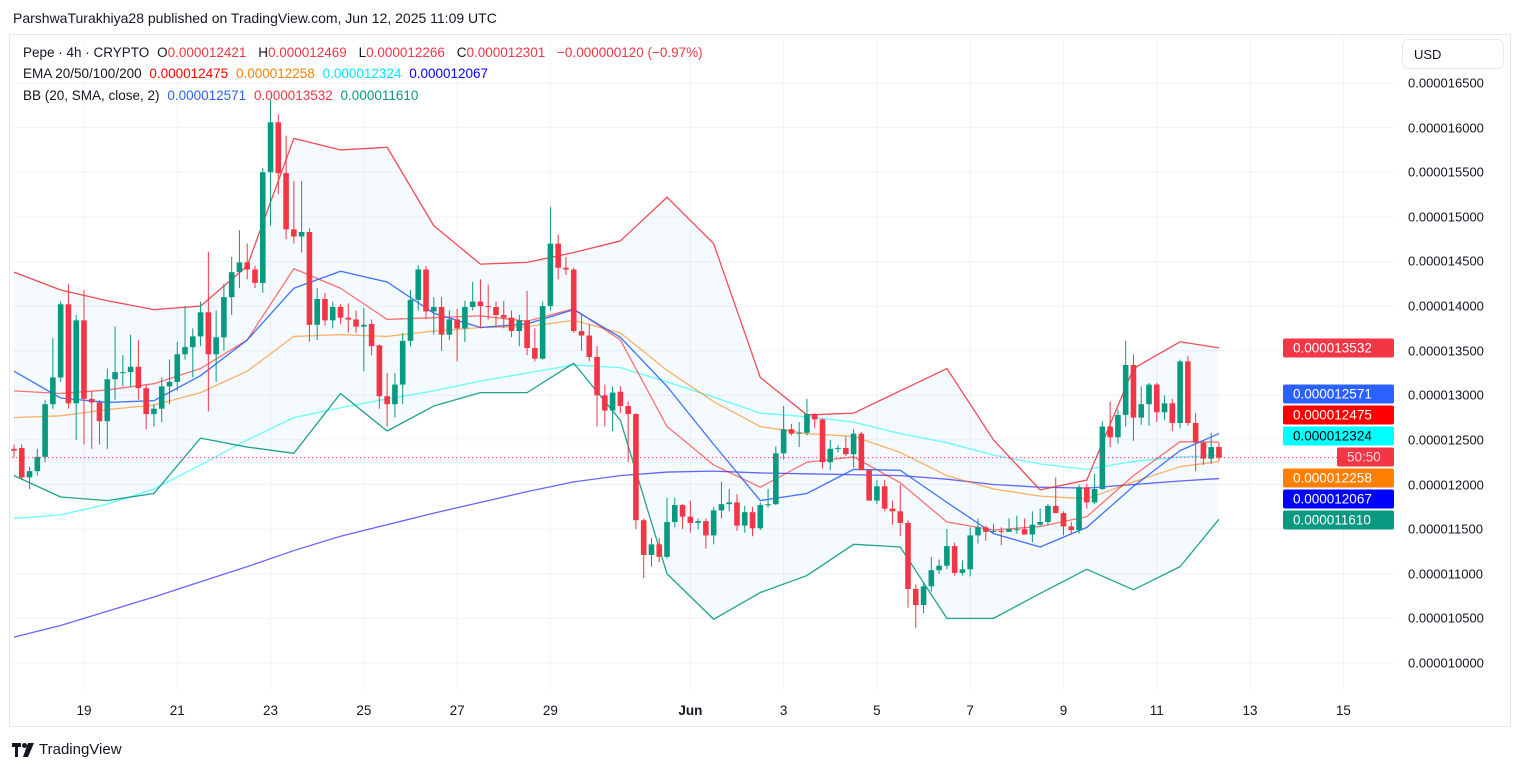 This screenshot has width=1525, height=772. I want to click on y-tick-label: 0.000013000, so click(1446, 395).